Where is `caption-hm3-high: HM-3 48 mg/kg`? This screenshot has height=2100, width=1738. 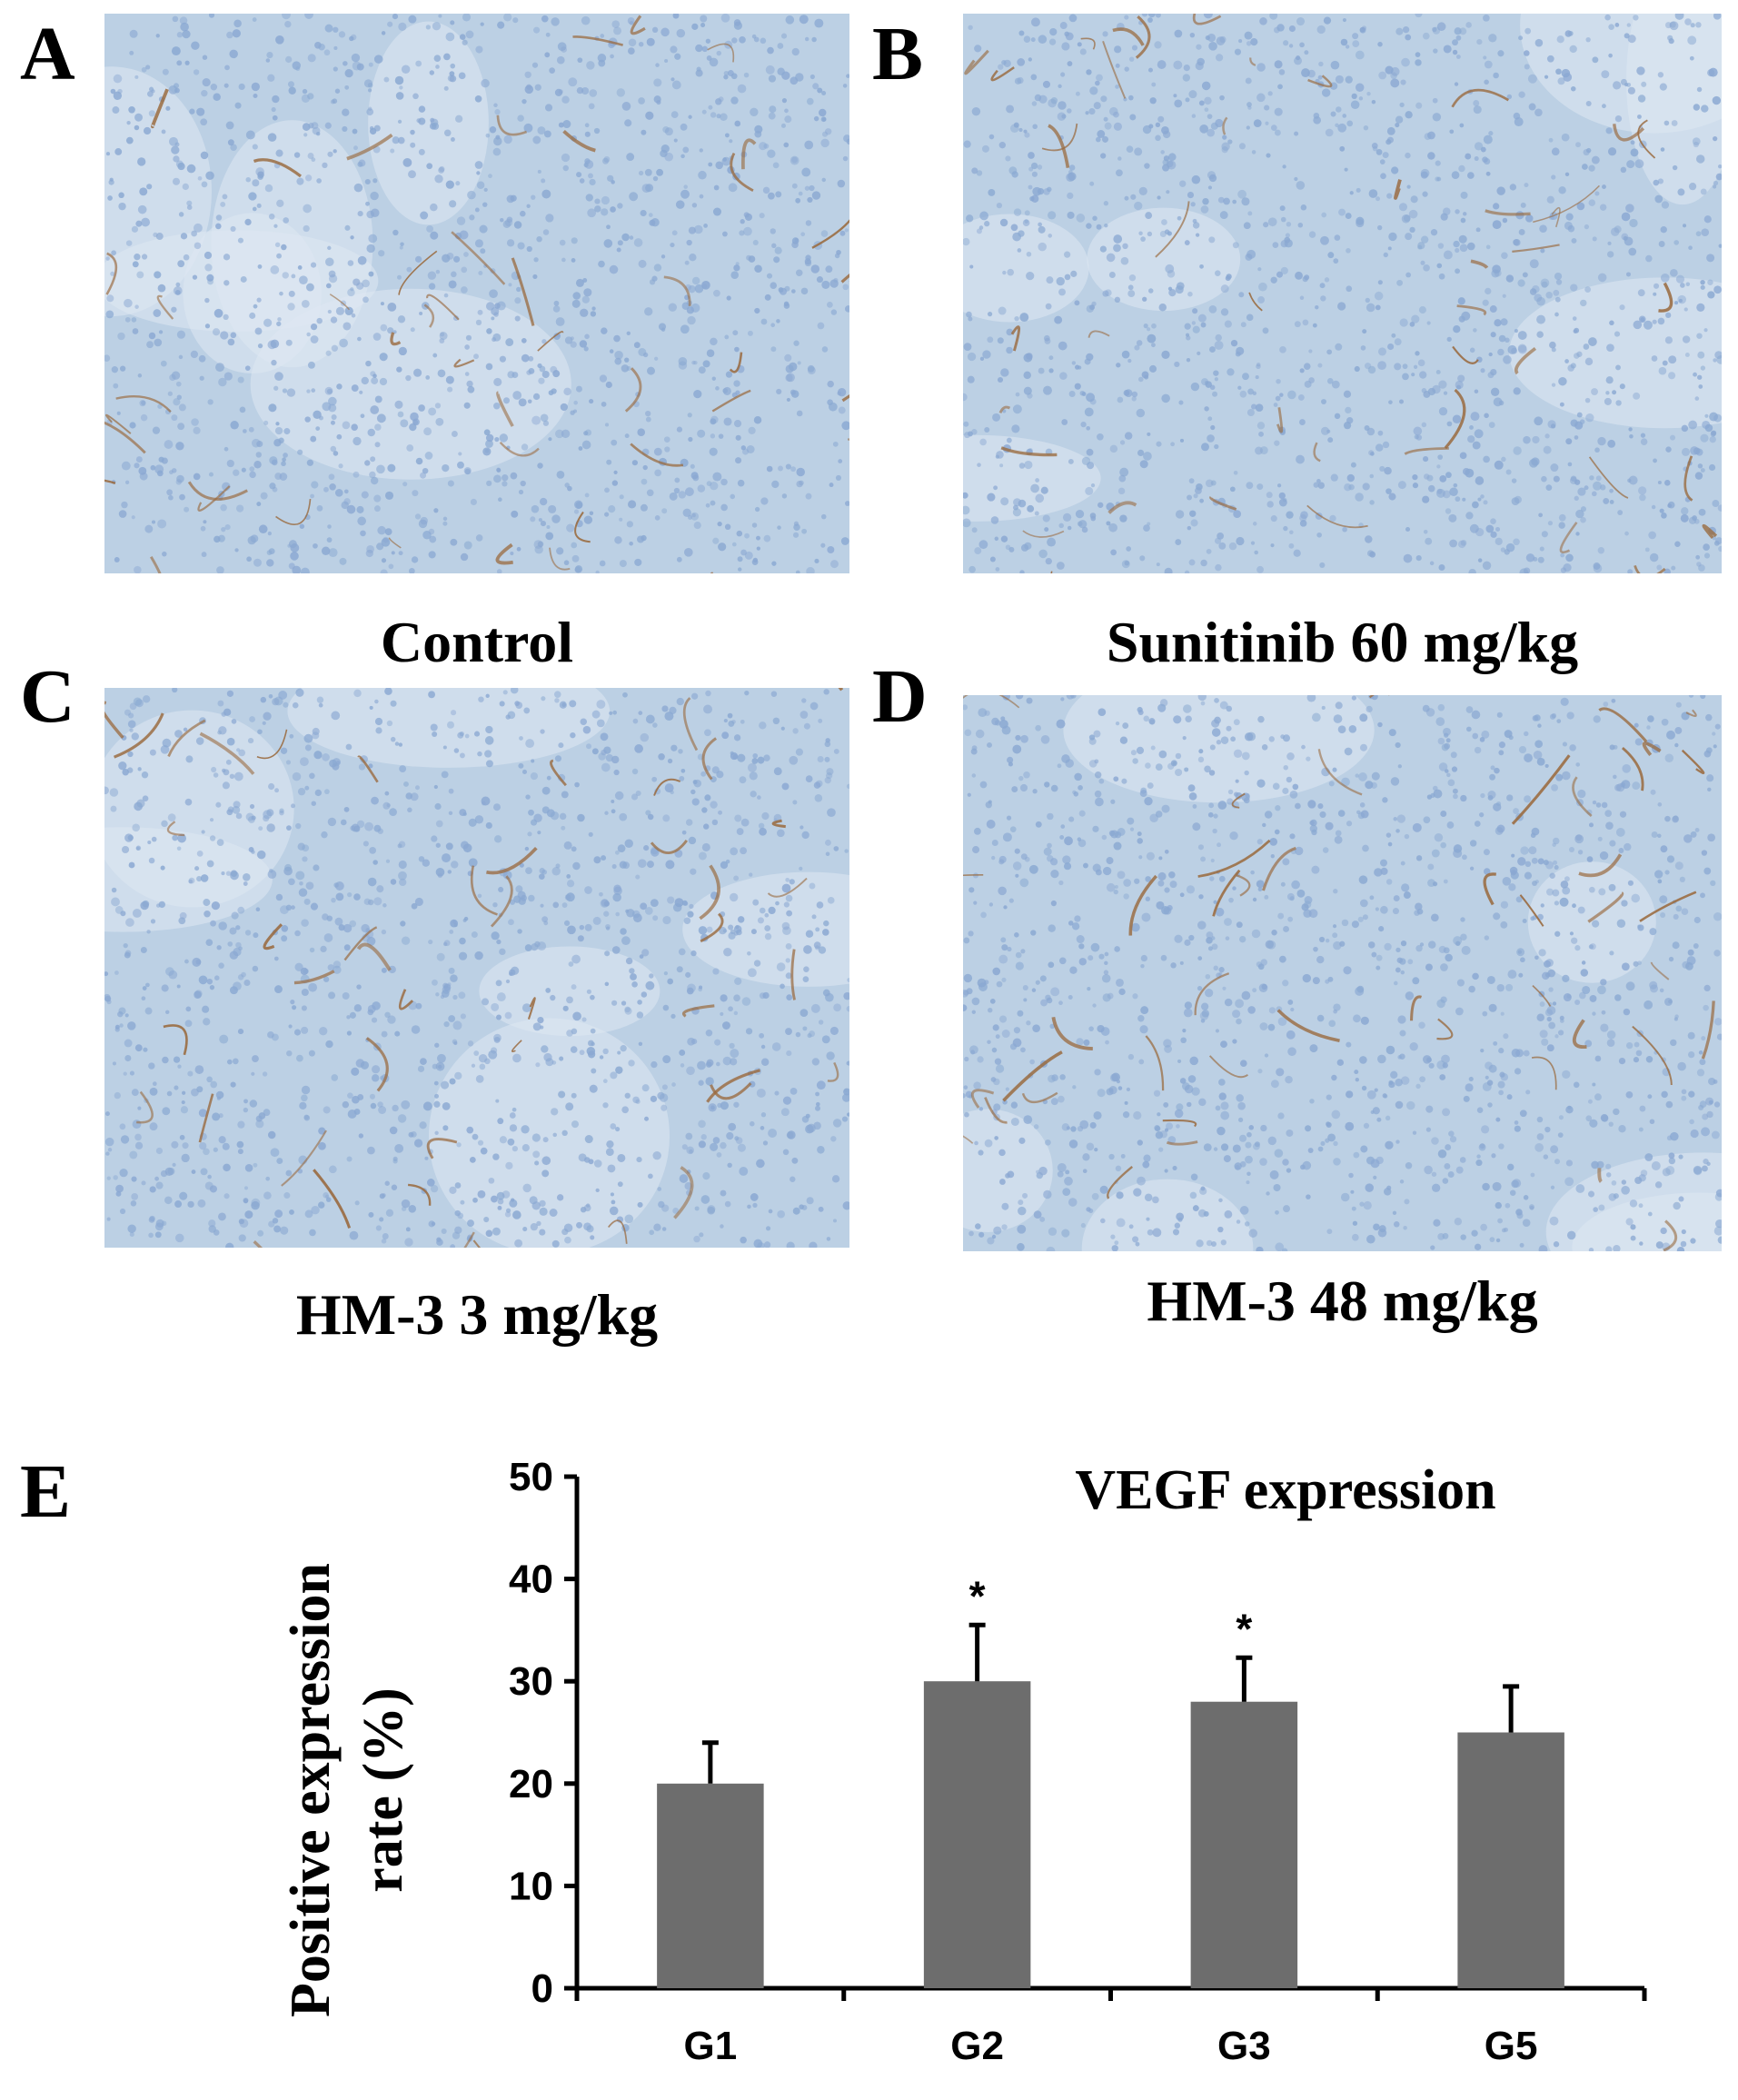
caption-hm3-high: HM-3 48 mg/kg is located at coordinates (1342, 1301).